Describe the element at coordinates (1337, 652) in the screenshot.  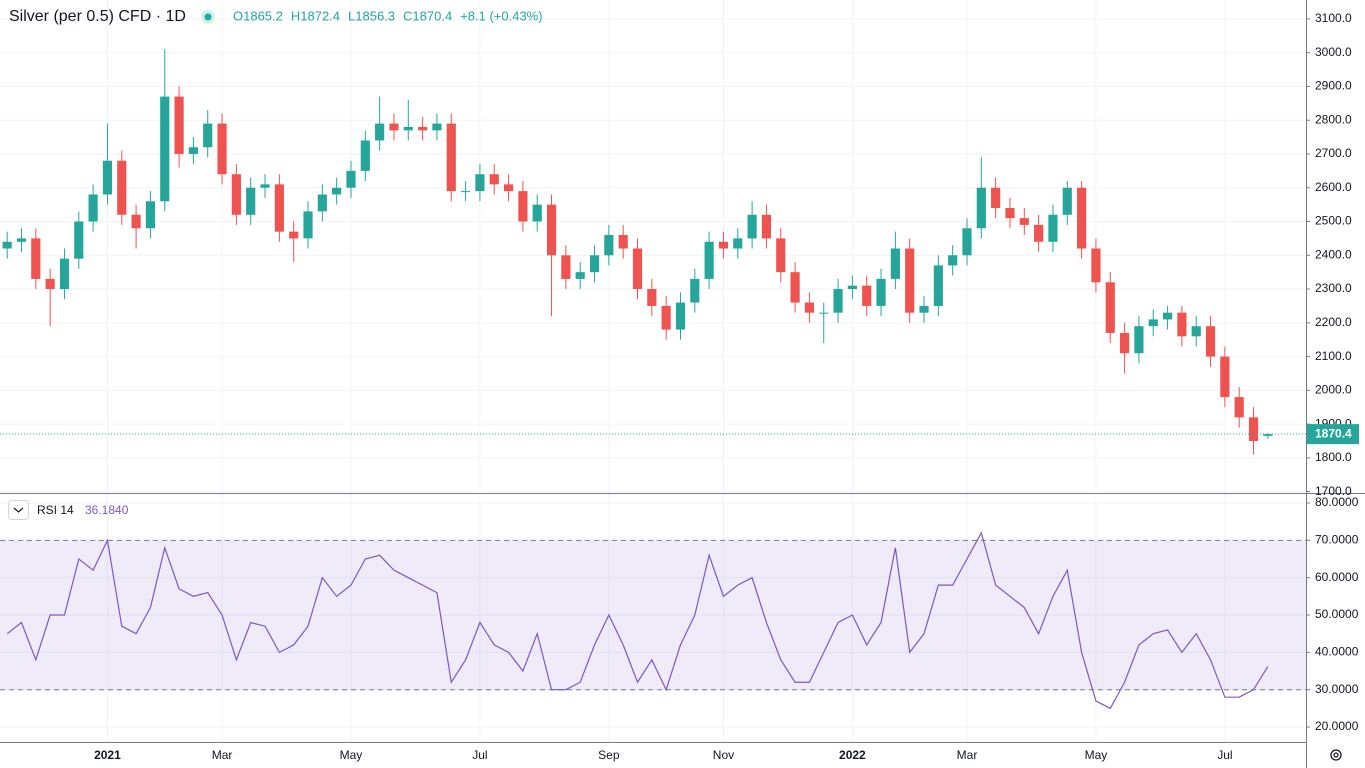
I see `y-tick-label: 40.0000` at that location.